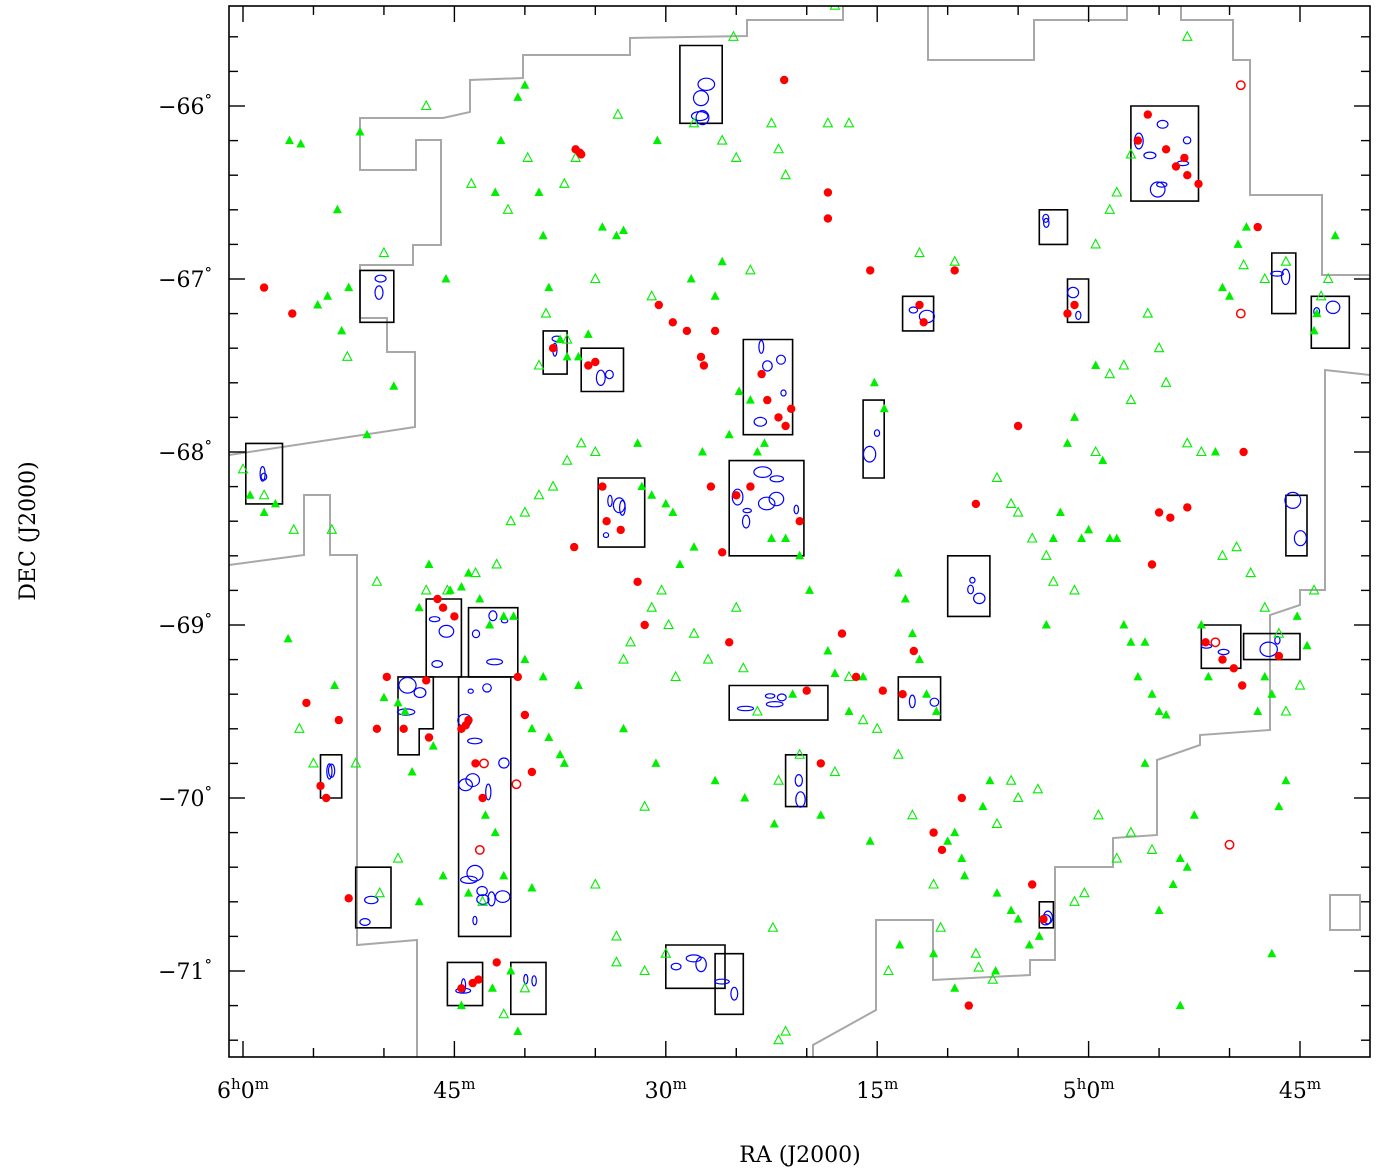 The width and height of the screenshot is (1392, 1169). Describe the element at coordinates (181, 107) in the screenshot. I see `y-tick-value: −66` at that location.